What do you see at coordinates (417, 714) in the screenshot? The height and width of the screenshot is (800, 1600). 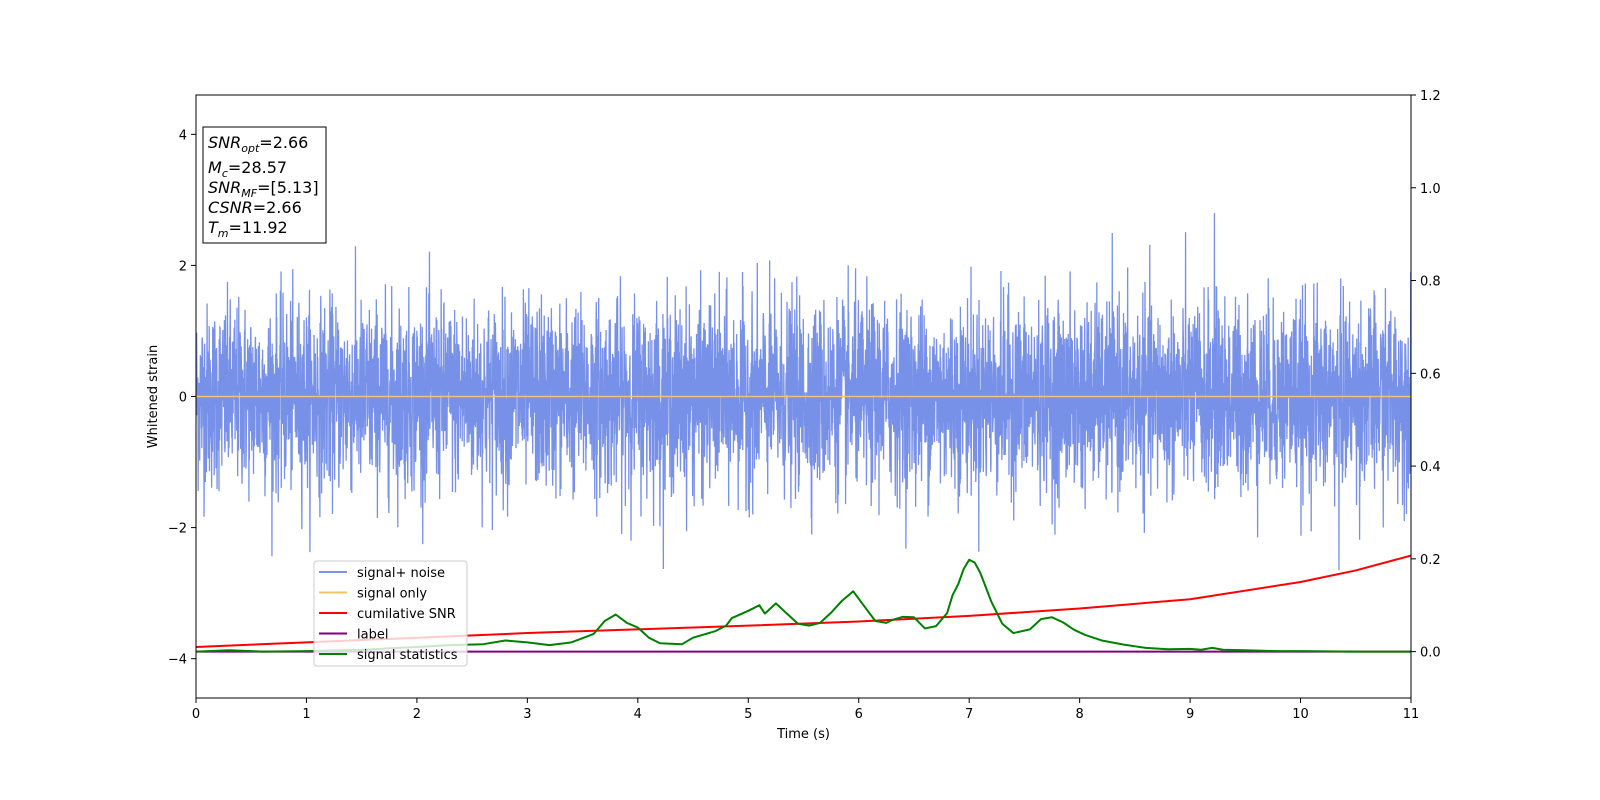 I see `x-tick-label: 2` at bounding box center [417, 714].